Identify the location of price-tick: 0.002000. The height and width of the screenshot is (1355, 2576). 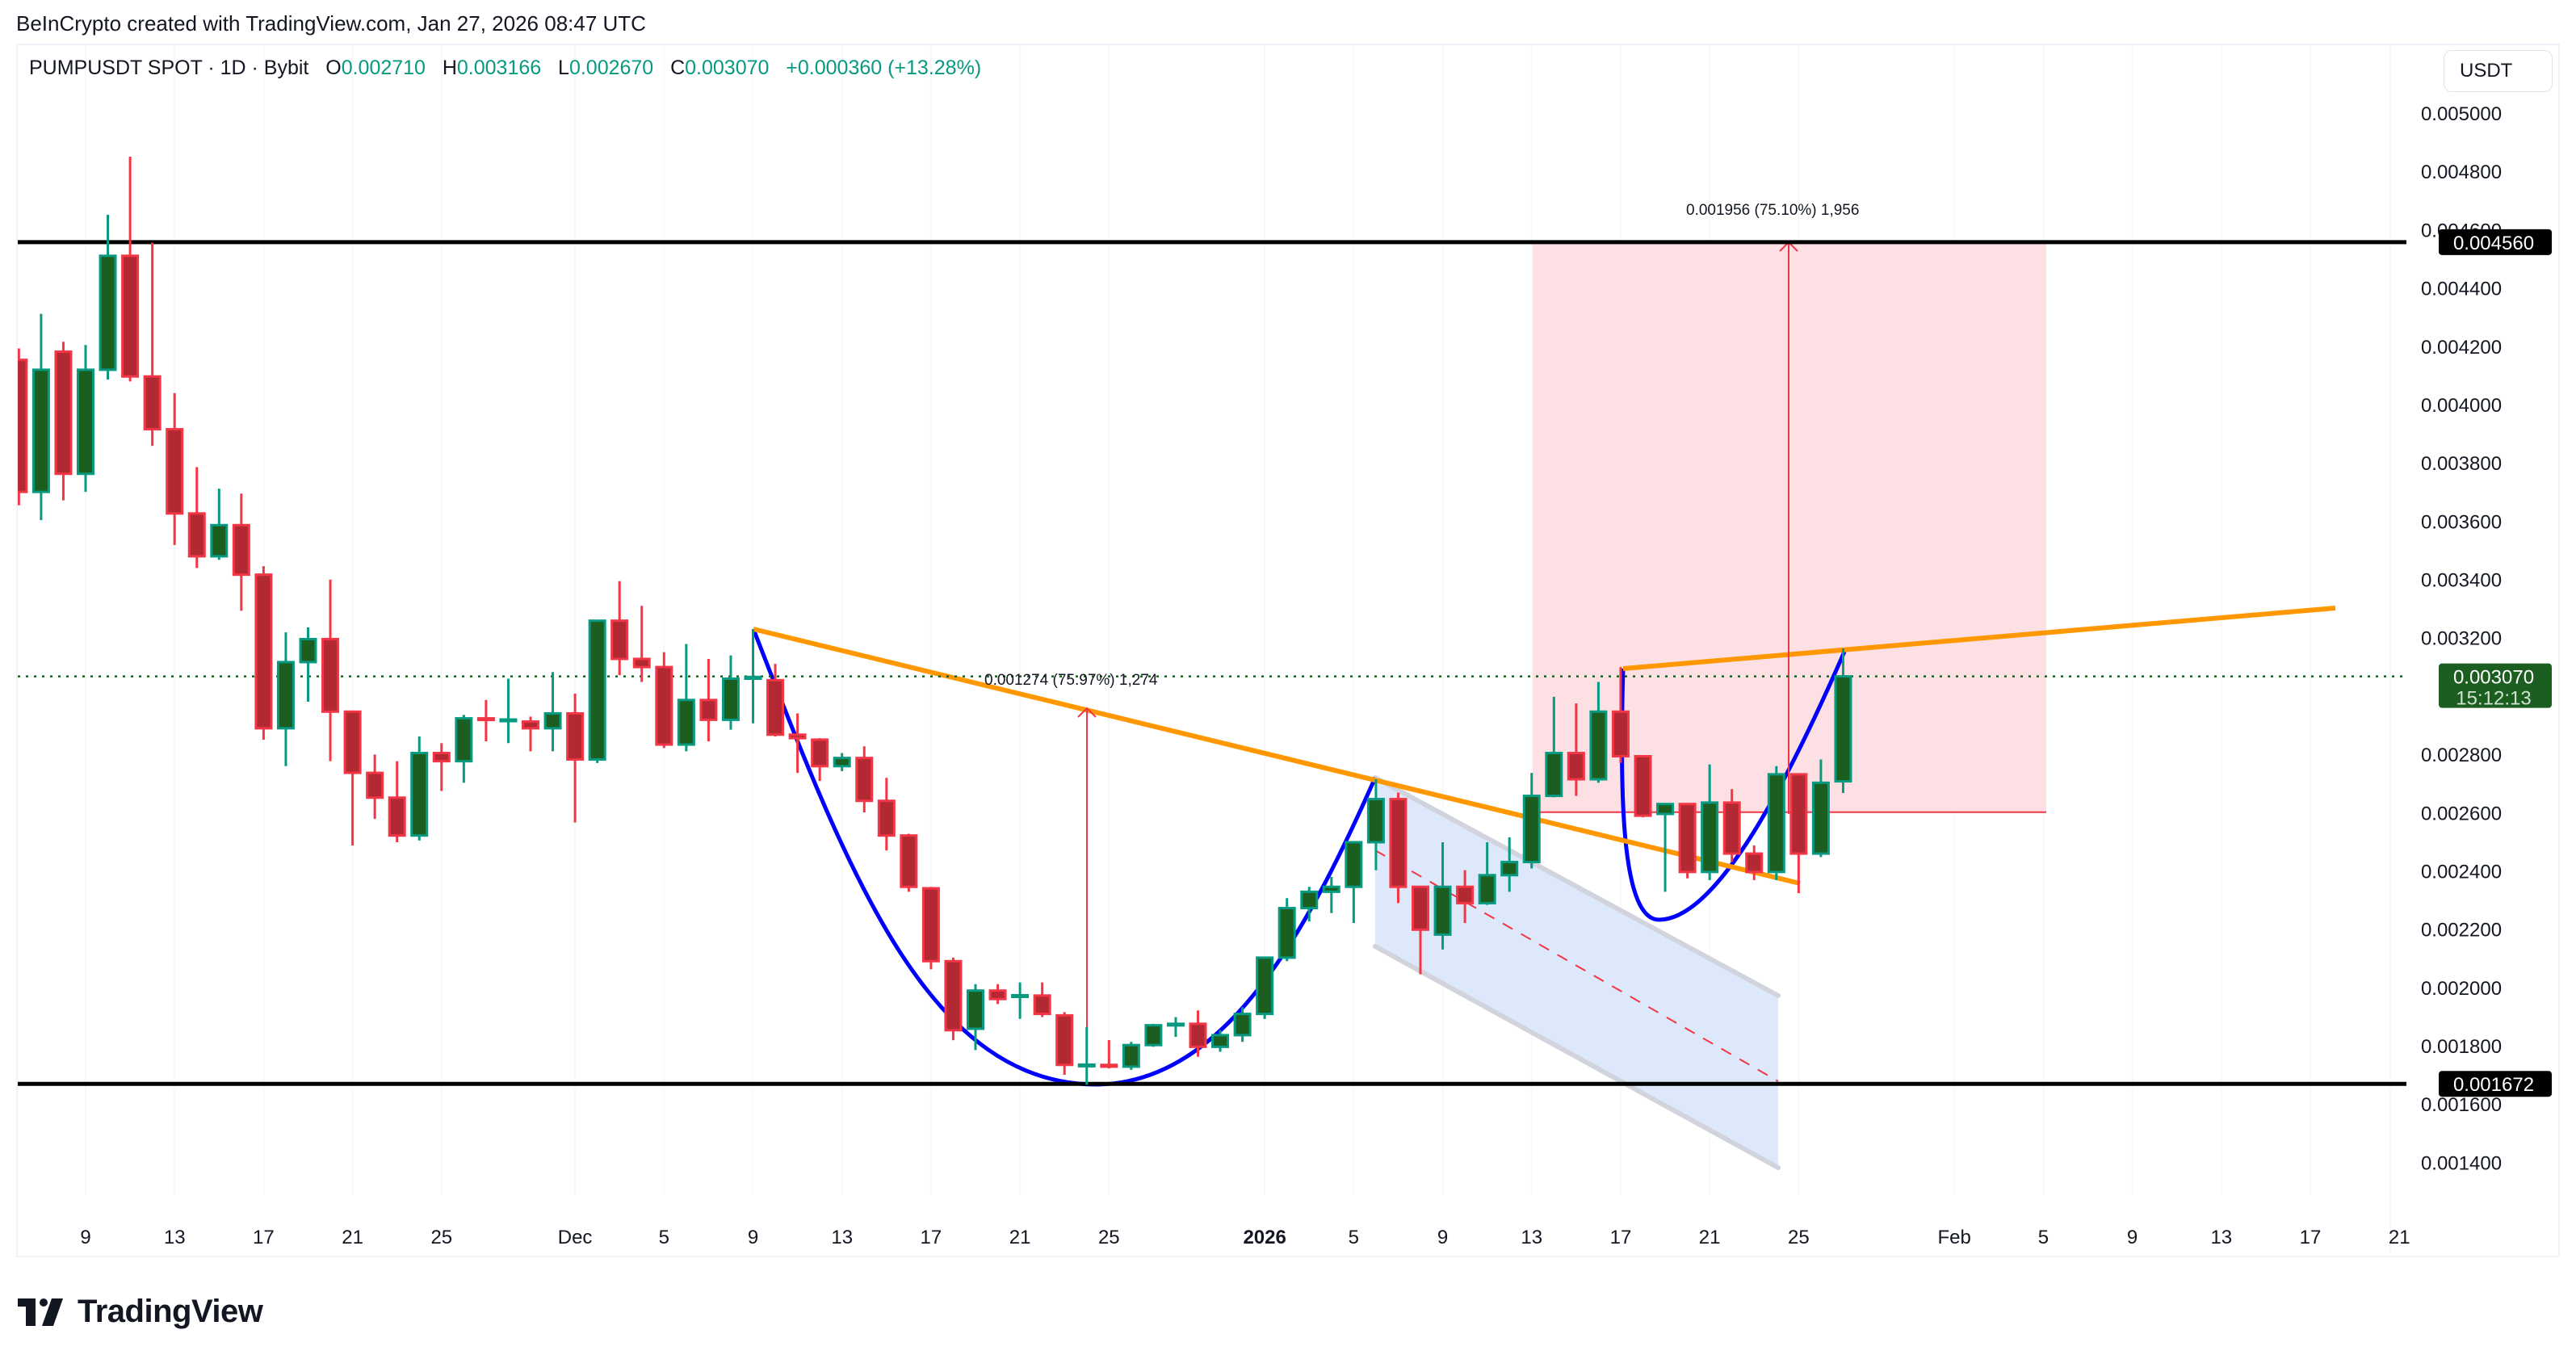
(2461, 989).